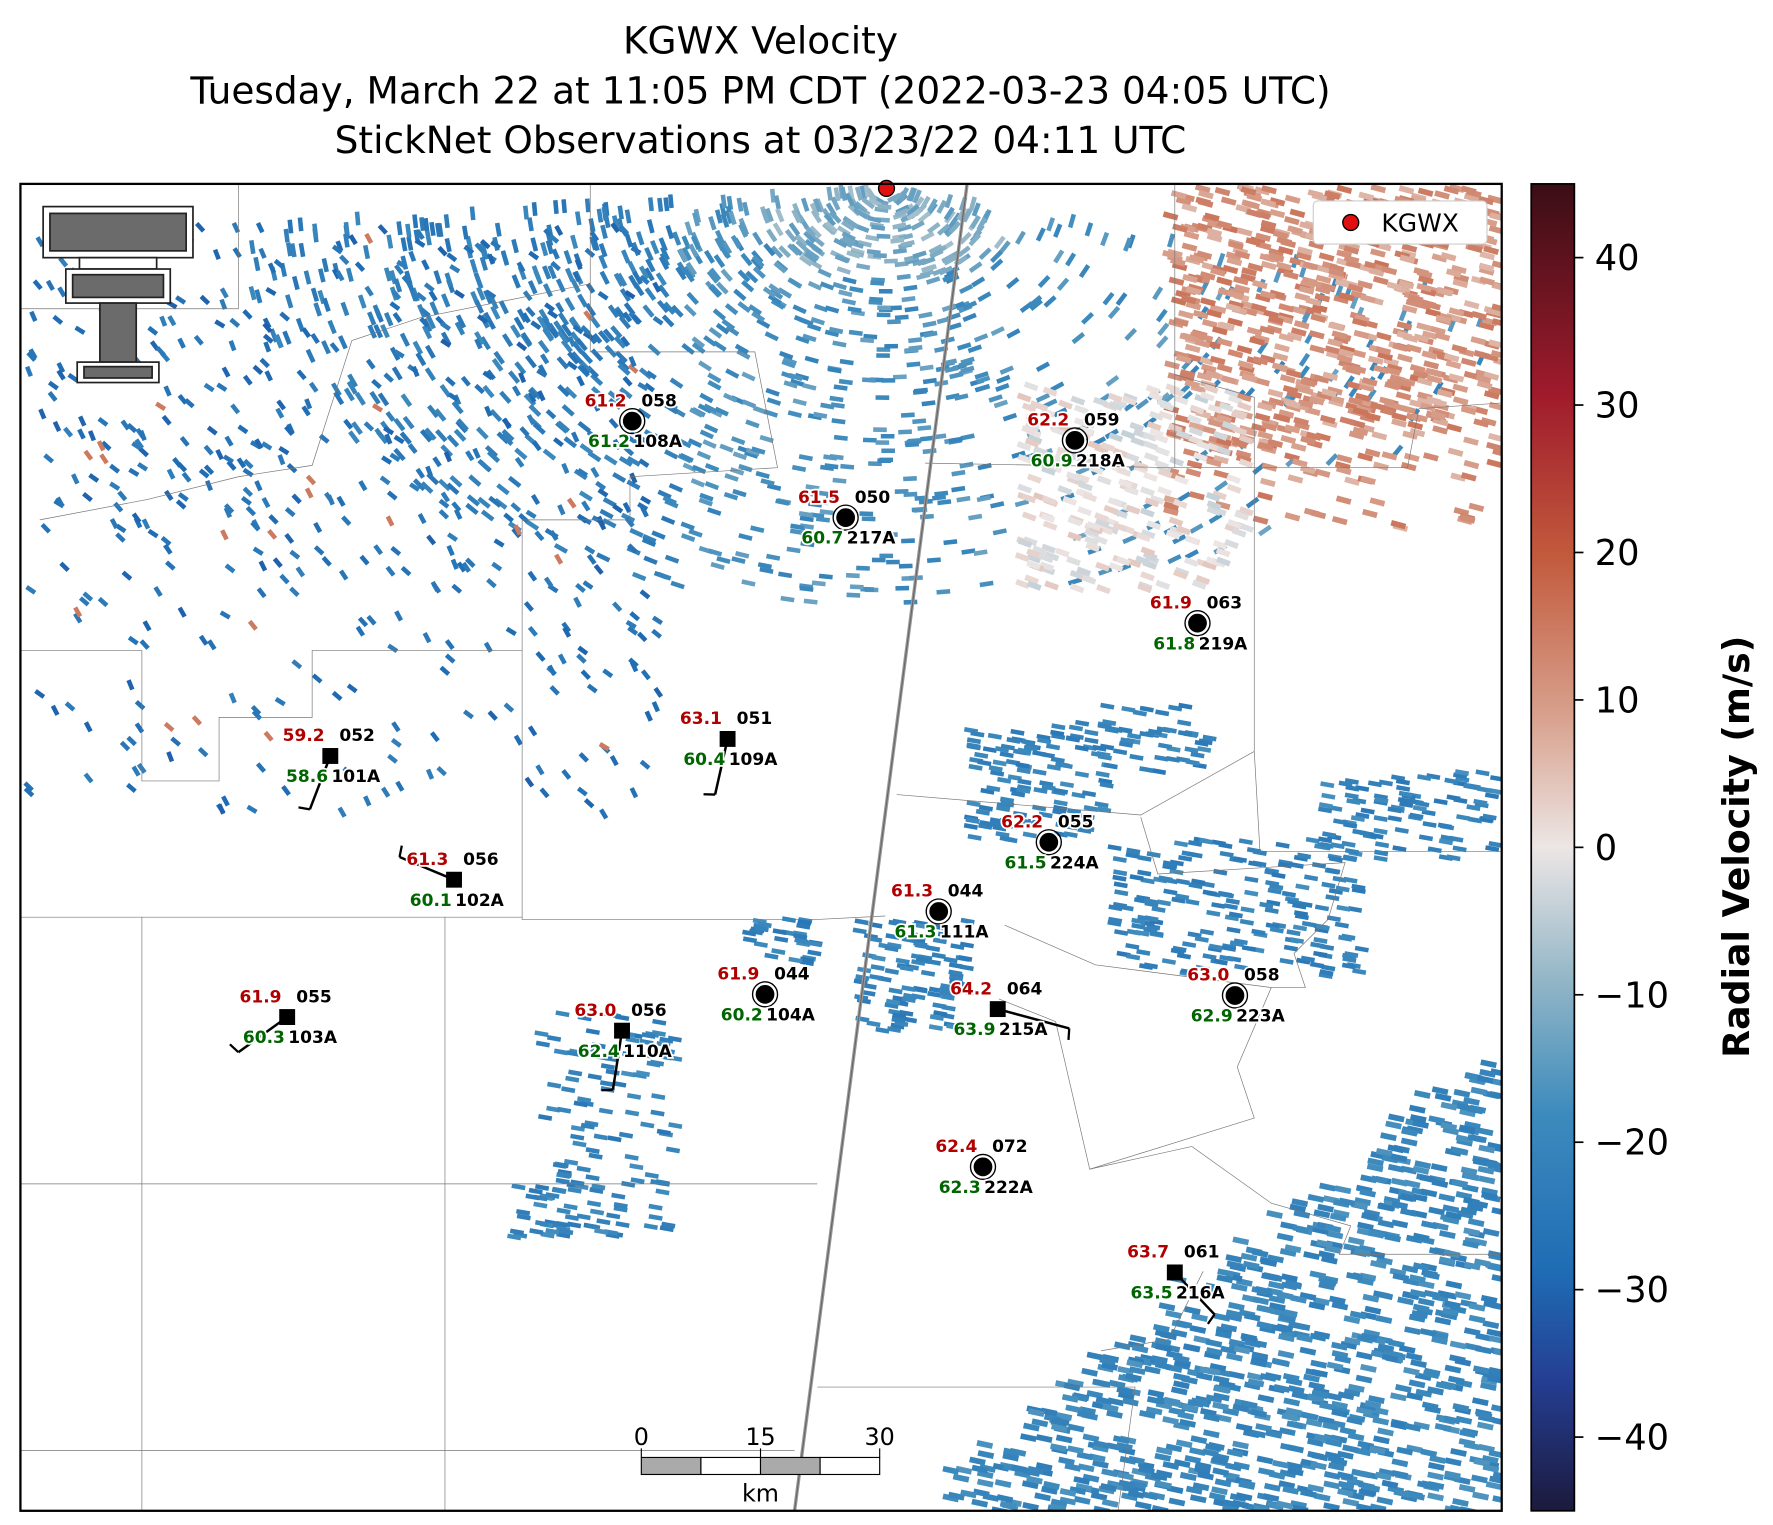  What do you see at coordinates (1025, 989) in the screenshot?
I see `pressure: 064` at bounding box center [1025, 989].